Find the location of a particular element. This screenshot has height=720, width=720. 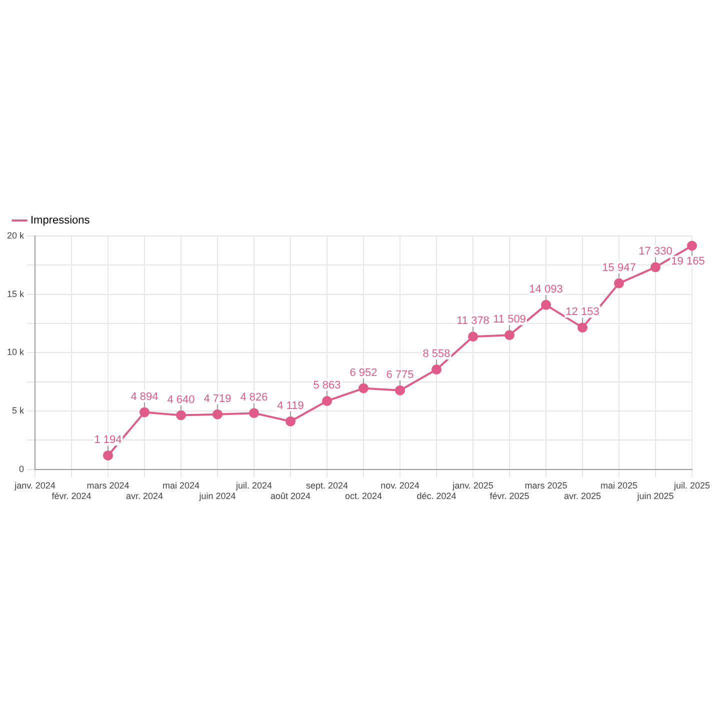

x-tick-label: févr. 2025 is located at coordinates (510, 496).